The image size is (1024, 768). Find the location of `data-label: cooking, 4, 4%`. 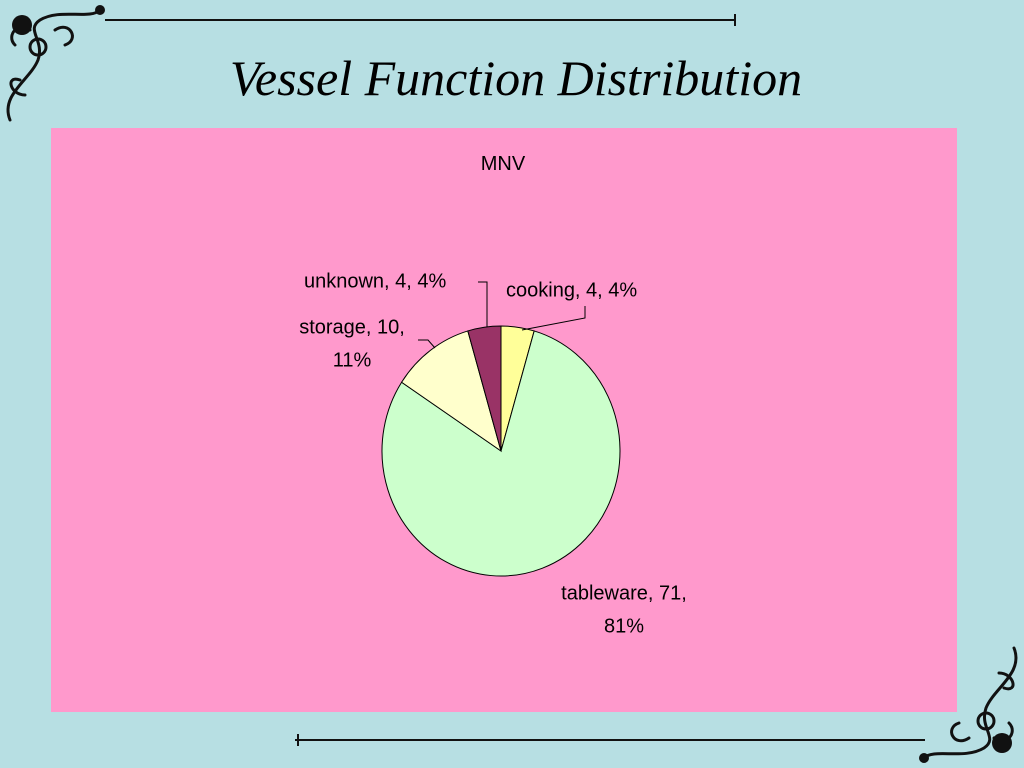

data-label: cooking, 4, 4% is located at coordinates (571, 290).